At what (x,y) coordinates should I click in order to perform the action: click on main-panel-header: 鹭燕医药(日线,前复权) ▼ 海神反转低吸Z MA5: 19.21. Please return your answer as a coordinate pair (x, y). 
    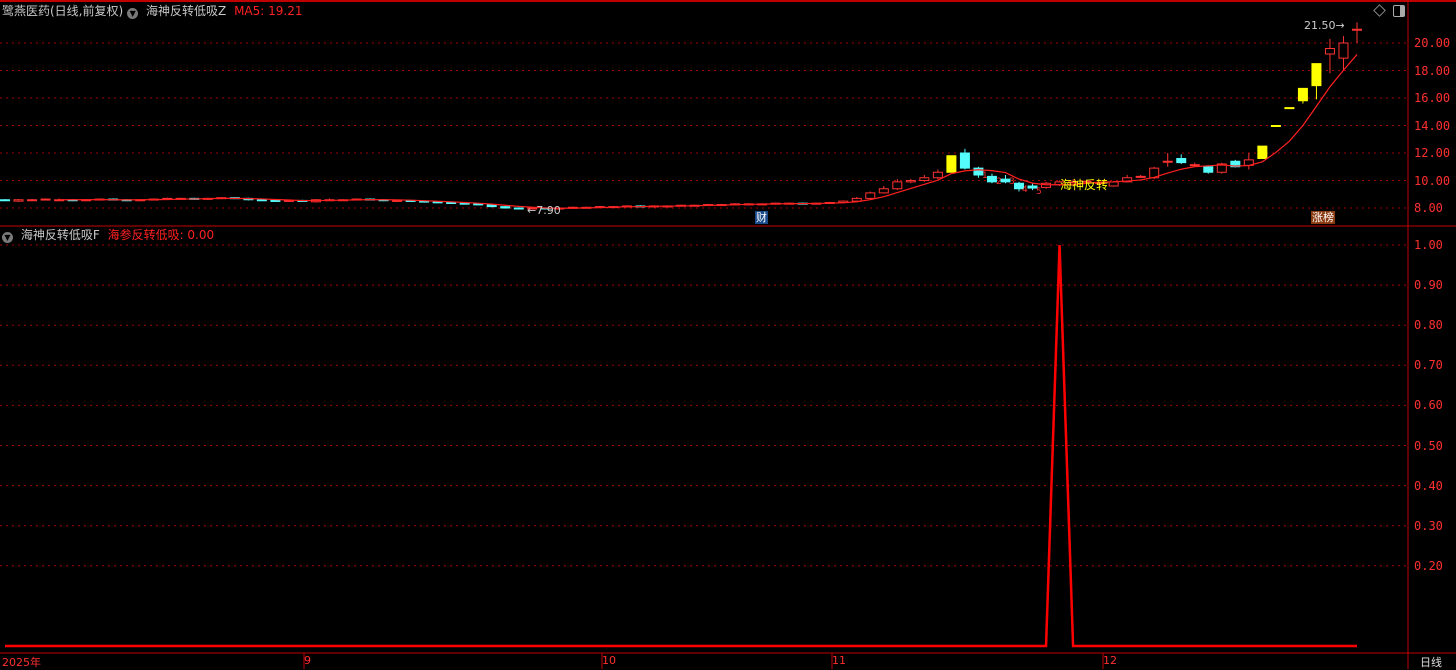
    Looking at the image, I should click on (154, 11).